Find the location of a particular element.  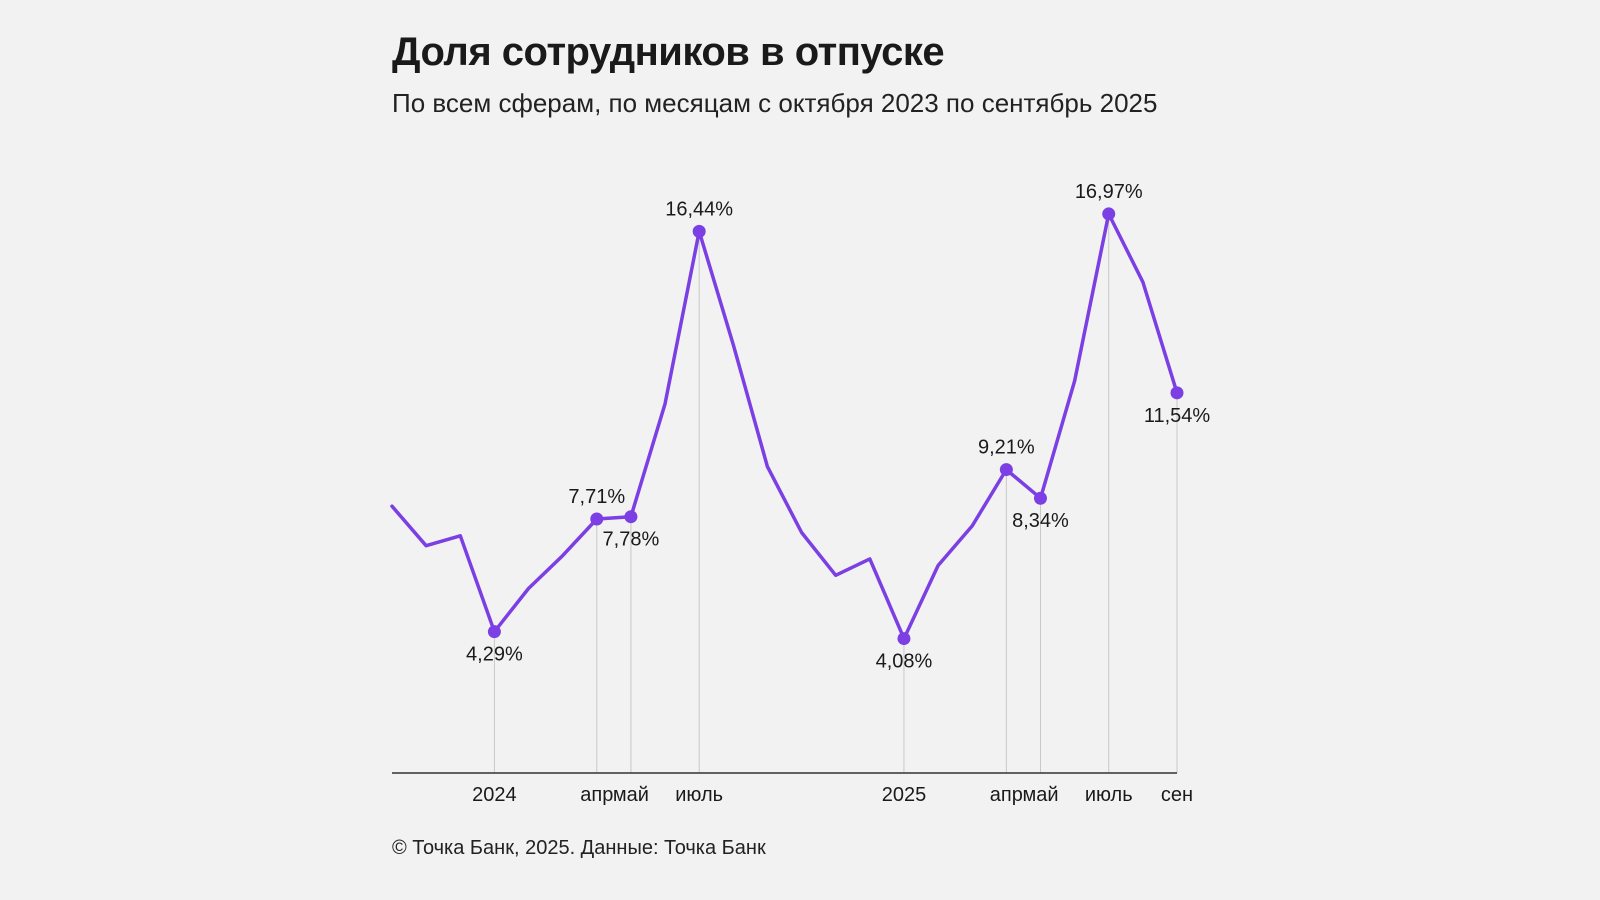

data-label: 8,34% is located at coordinates (1040, 521).